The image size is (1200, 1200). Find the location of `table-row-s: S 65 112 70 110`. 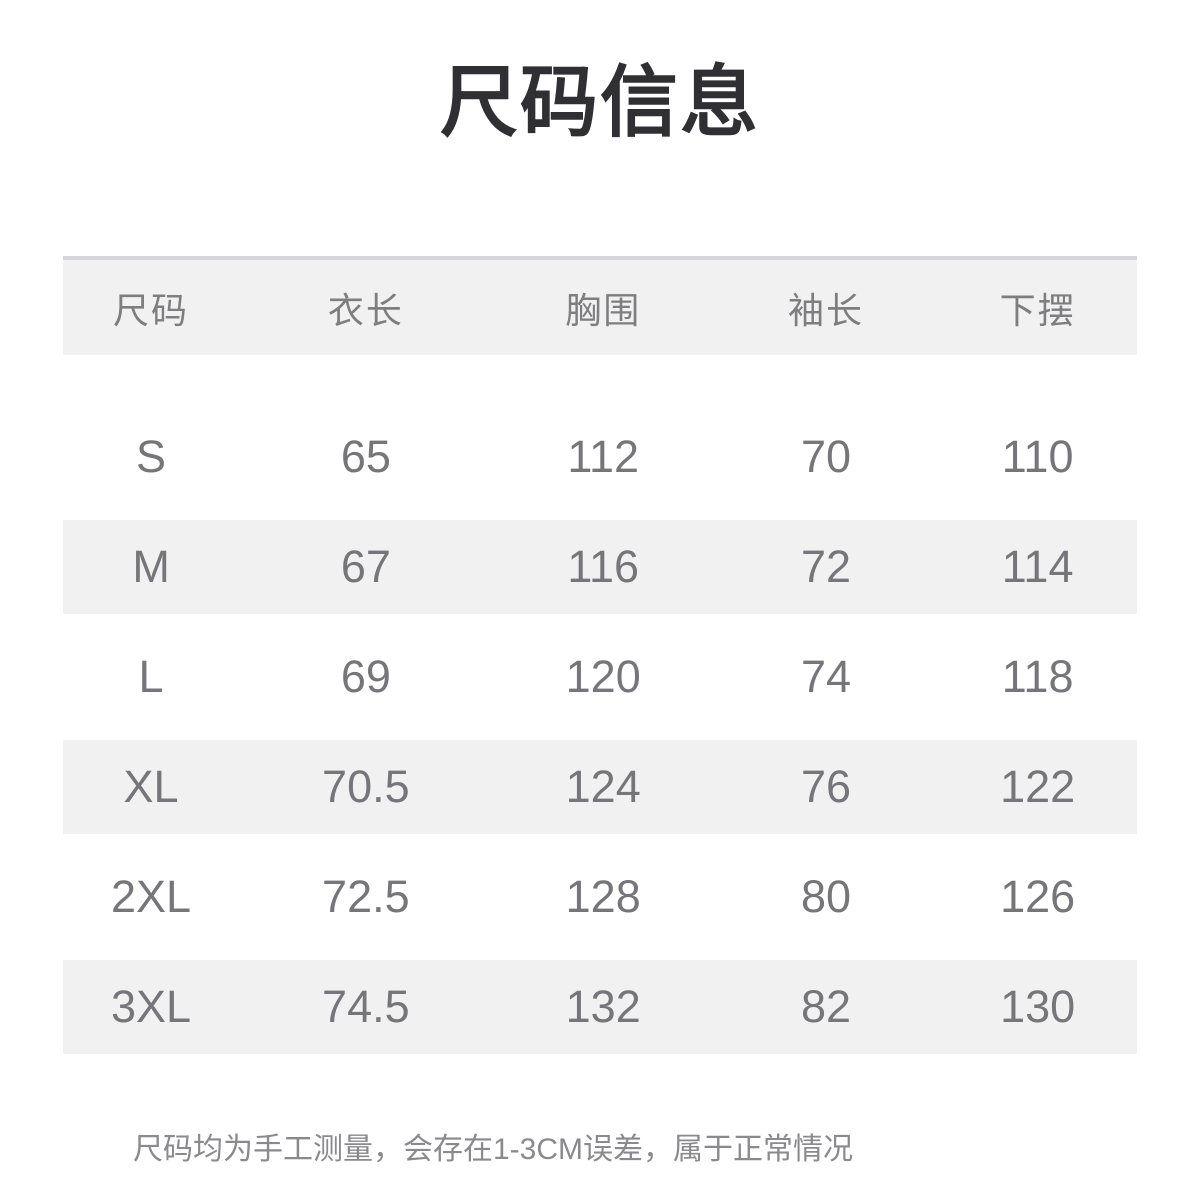

table-row-s: S 65 112 70 110 is located at coordinates (600, 457).